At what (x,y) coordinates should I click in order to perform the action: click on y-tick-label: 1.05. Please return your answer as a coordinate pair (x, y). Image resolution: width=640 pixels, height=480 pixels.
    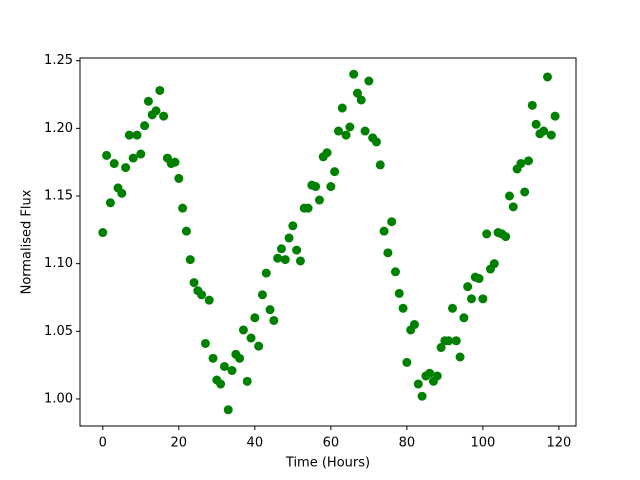
    Looking at the image, I should click on (58, 331).